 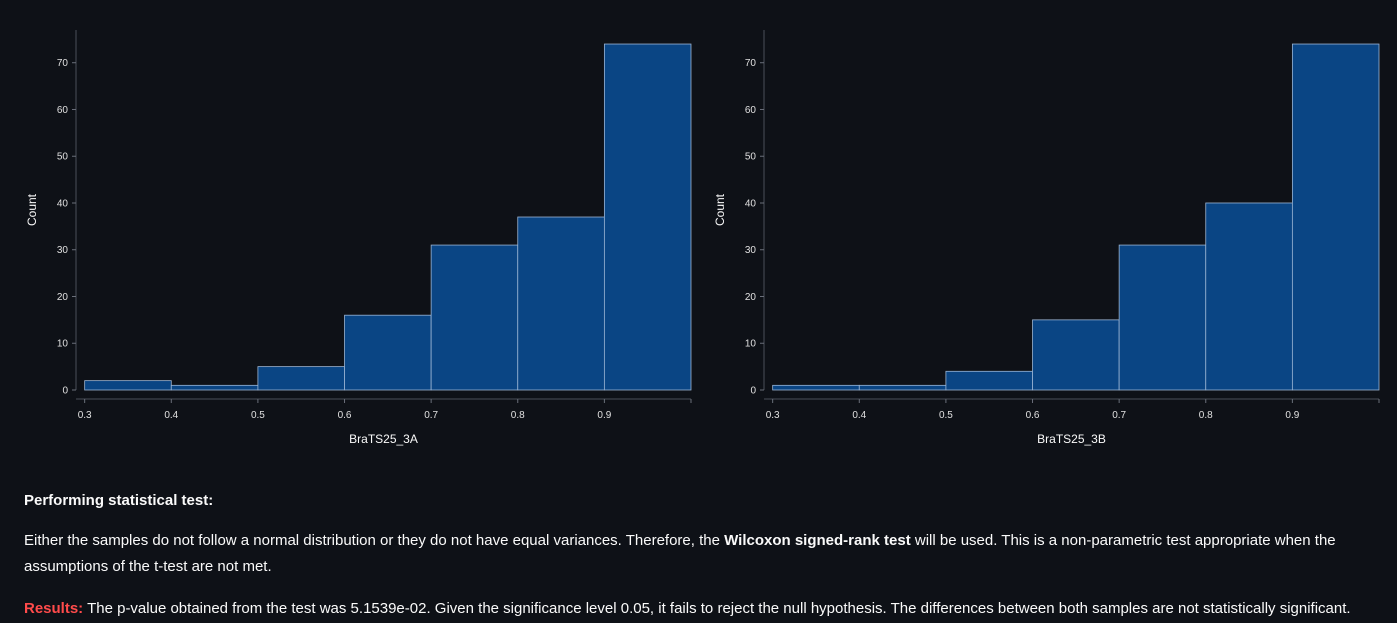 What do you see at coordinates (383, 439) in the screenshot?
I see `x-axis-title: BraTS25_3A` at bounding box center [383, 439].